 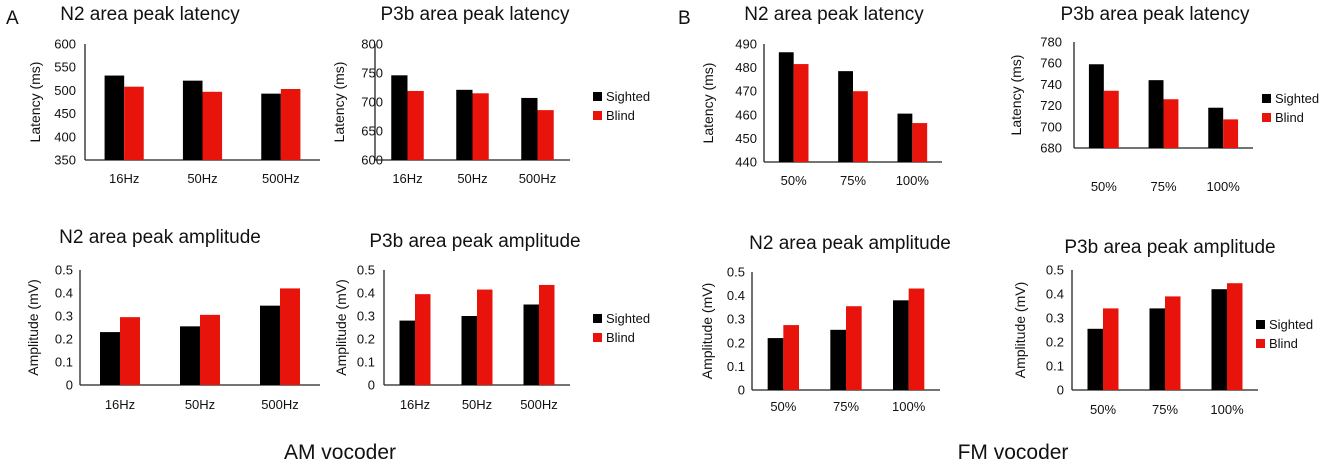 I want to click on y-tick-label: 0.3, so click(x=64, y=316).